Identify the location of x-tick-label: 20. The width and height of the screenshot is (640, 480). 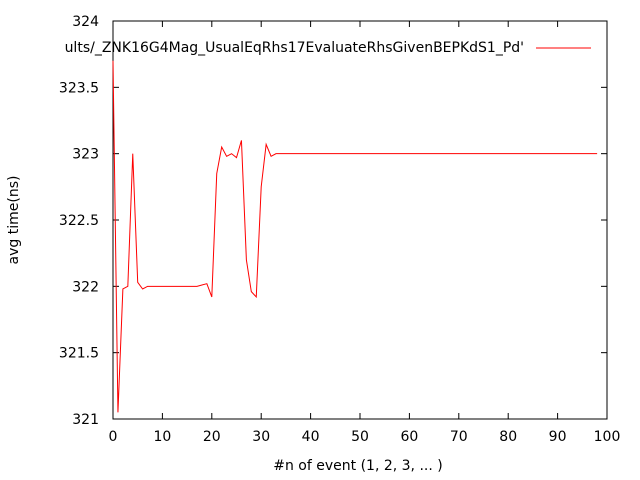
(212, 437).